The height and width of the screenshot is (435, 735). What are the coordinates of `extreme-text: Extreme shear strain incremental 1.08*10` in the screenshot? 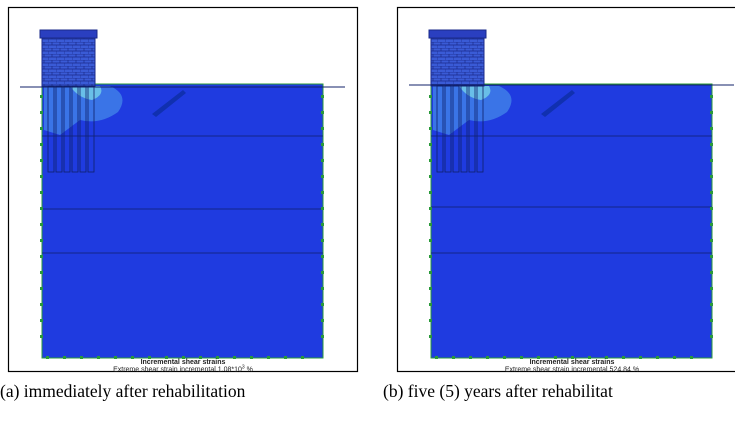 It's located at (177, 370).